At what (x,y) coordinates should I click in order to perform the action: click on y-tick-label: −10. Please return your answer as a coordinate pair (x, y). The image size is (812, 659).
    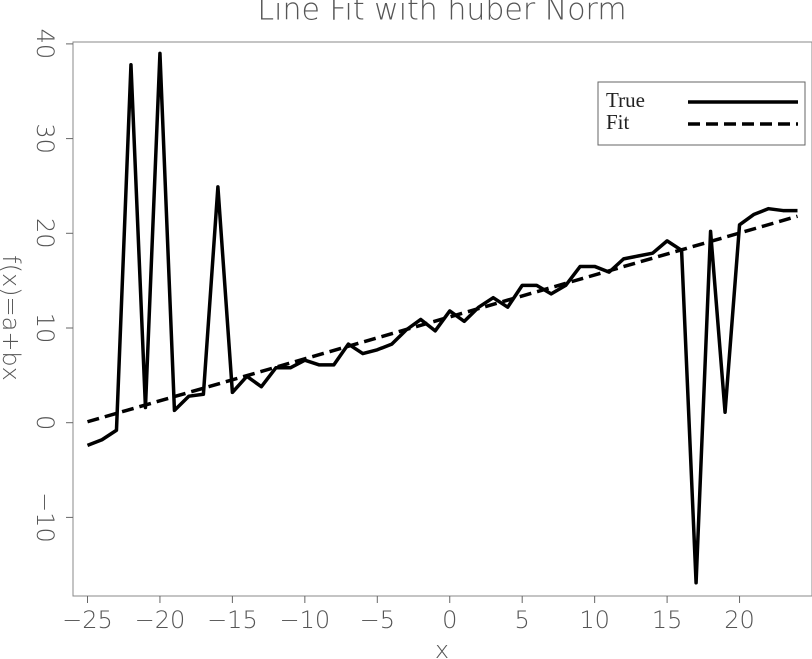
    Looking at the image, I should click on (45, 517).